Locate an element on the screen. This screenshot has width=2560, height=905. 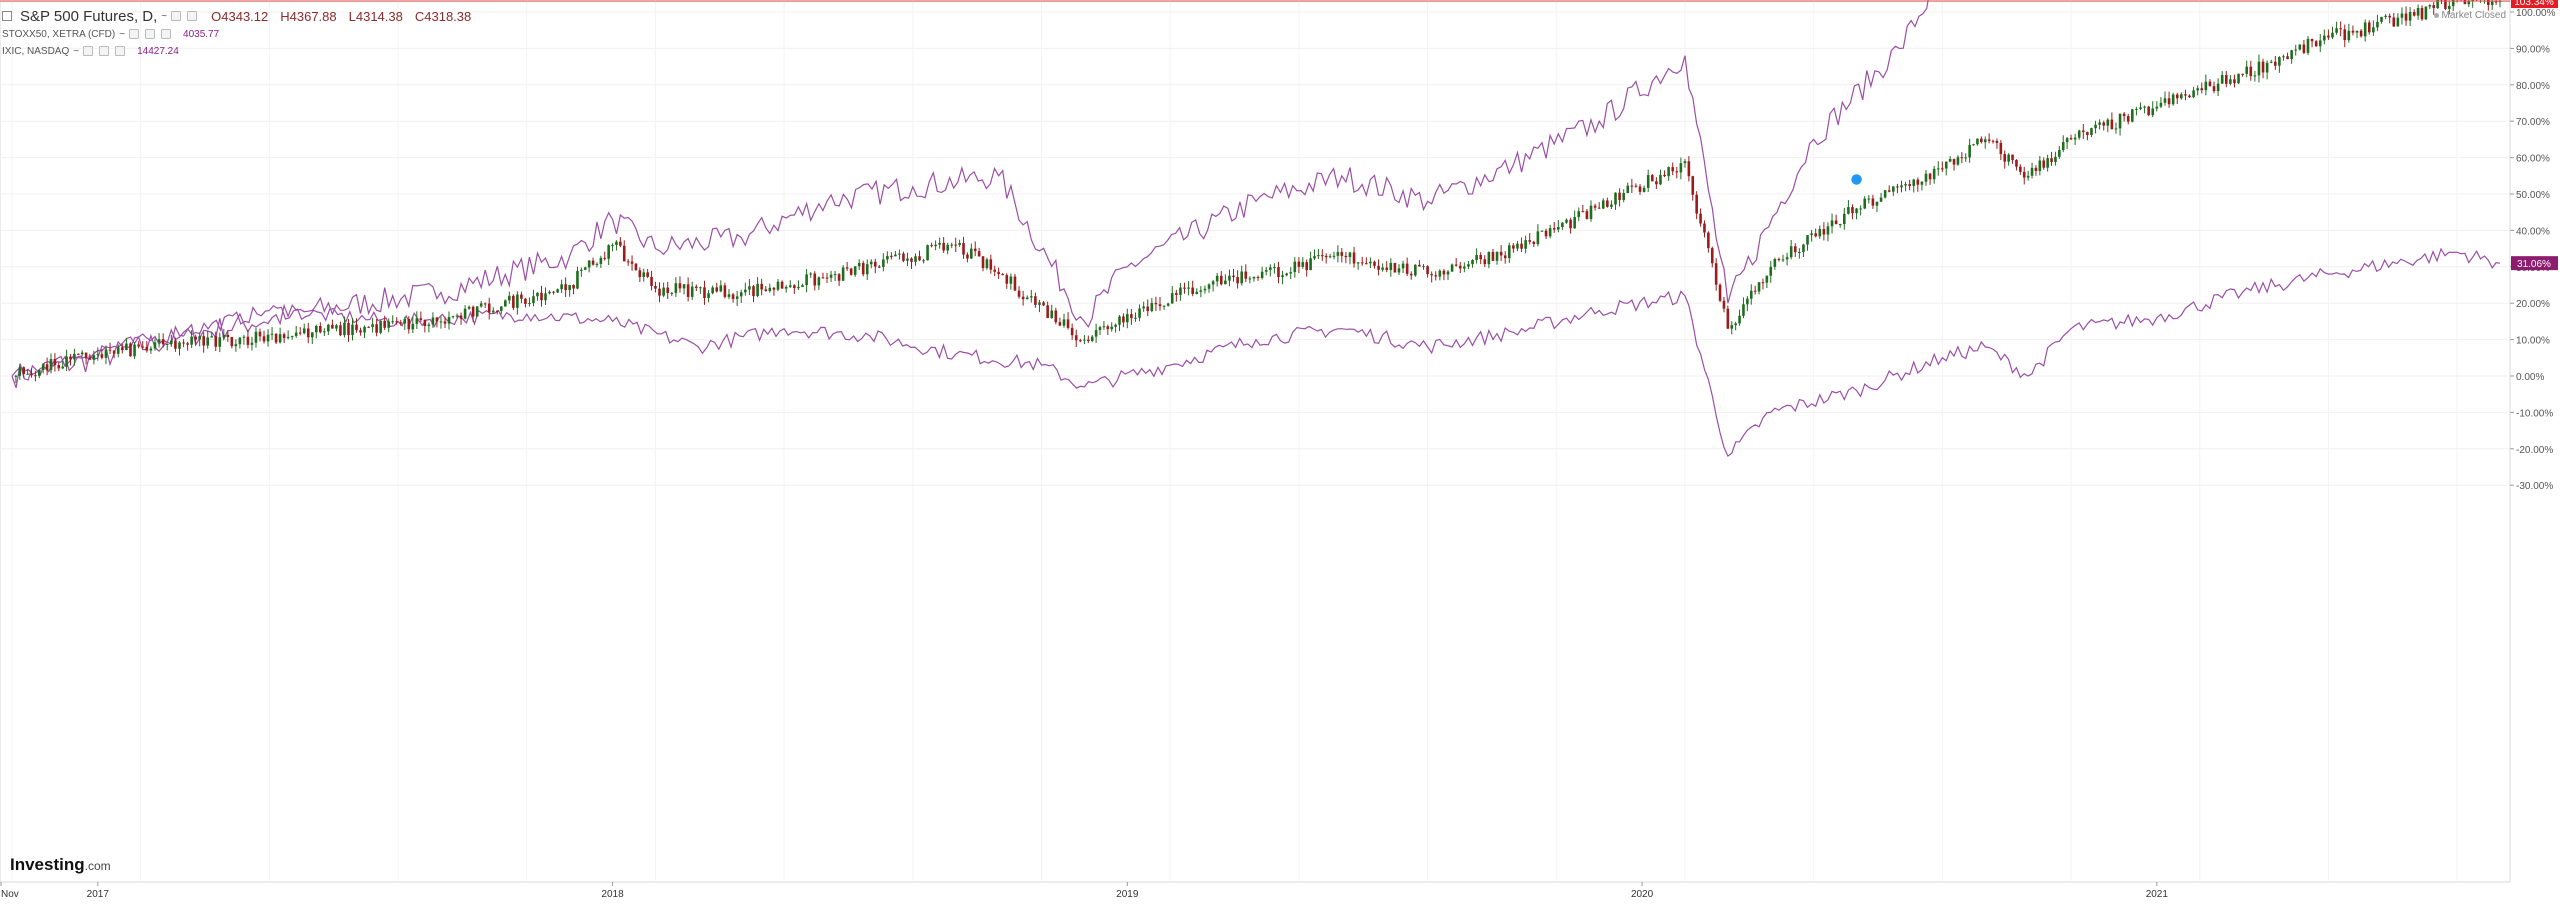
event-marker-icon is located at coordinates (1856, 179).